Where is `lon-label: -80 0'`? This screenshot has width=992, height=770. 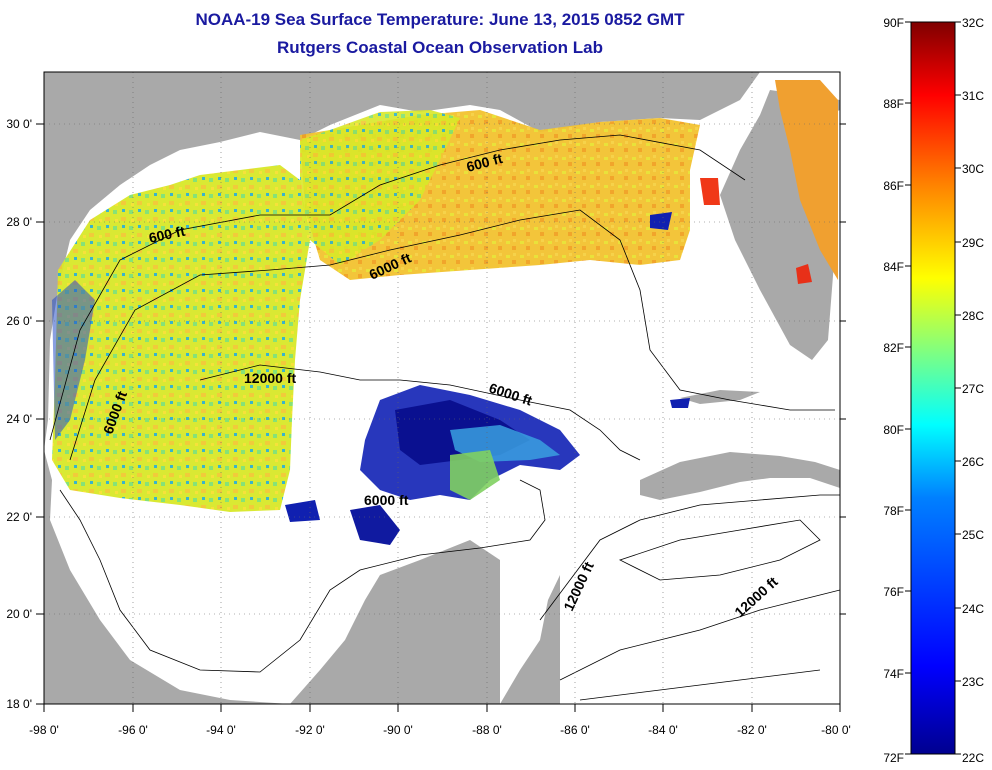
lon-label: -80 0' is located at coordinates (836, 730).